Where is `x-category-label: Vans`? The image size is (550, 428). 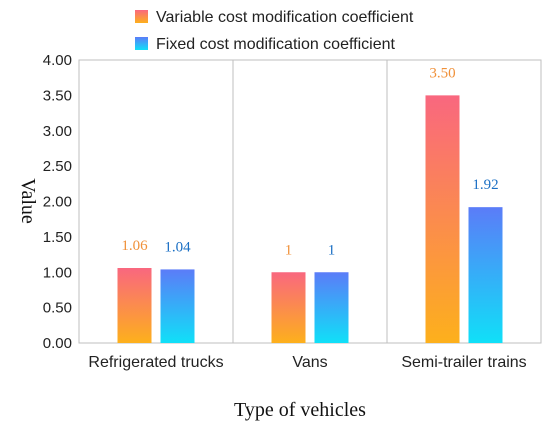
x-category-label: Vans is located at coordinates (309, 362).